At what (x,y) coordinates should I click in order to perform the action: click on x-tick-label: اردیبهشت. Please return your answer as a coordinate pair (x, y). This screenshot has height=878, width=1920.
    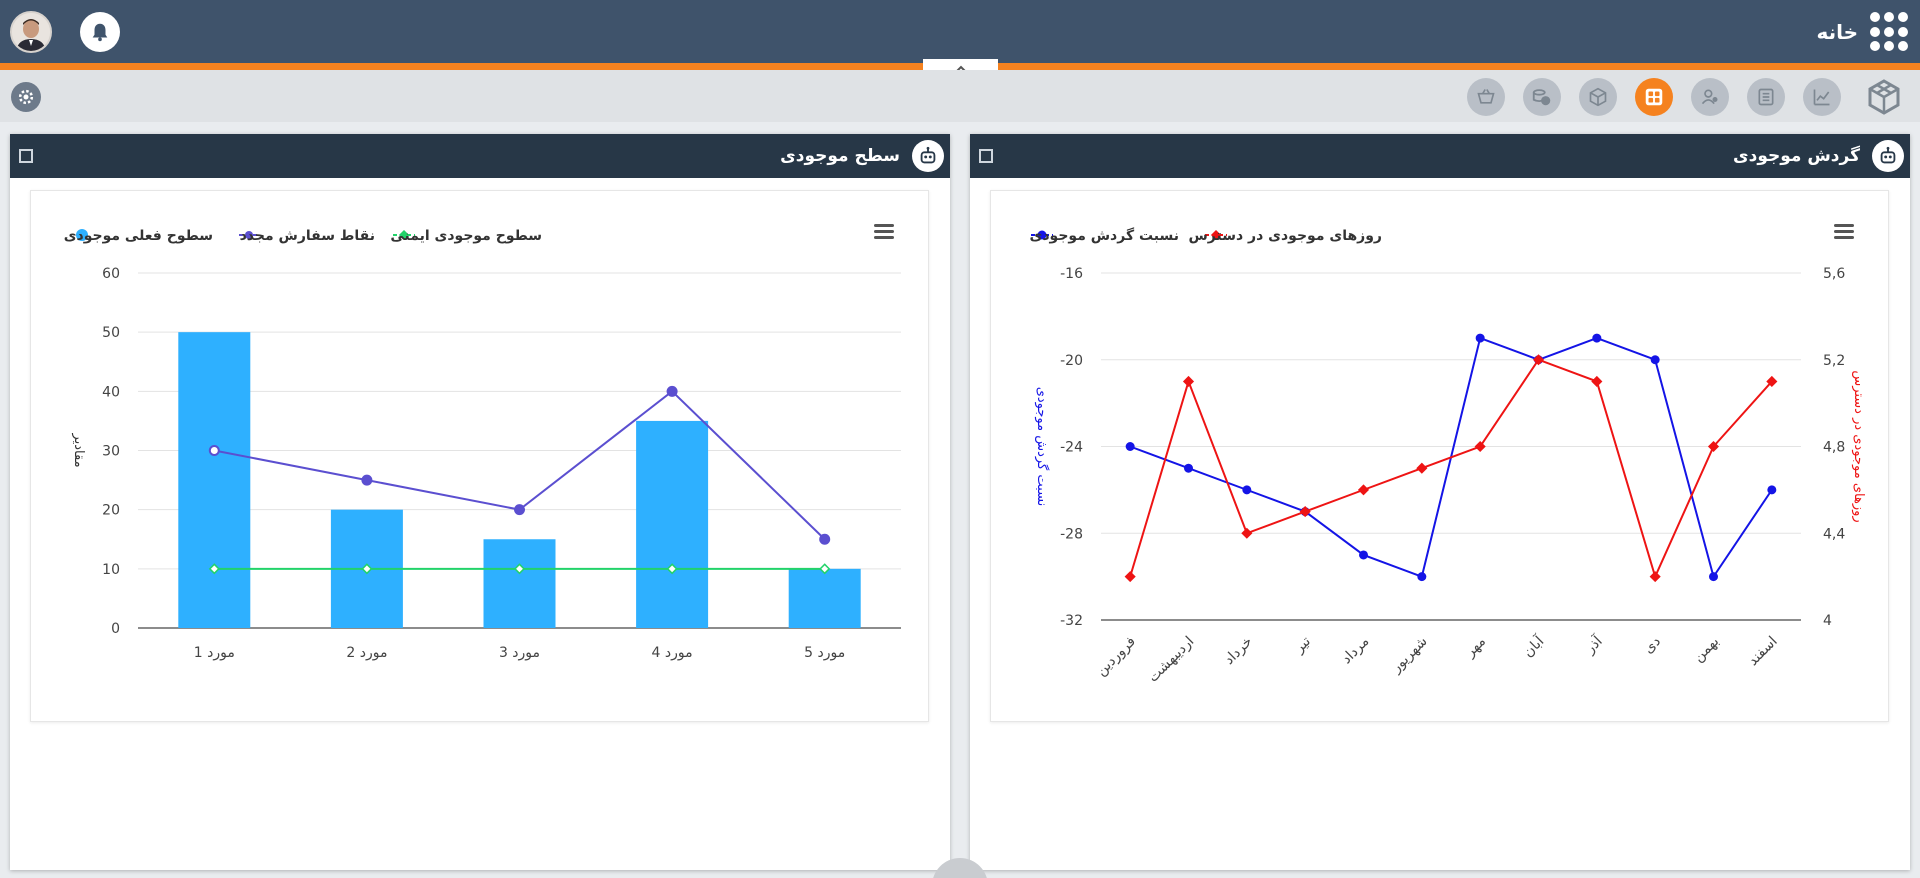
    Looking at the image, I should click on (1171, 660).